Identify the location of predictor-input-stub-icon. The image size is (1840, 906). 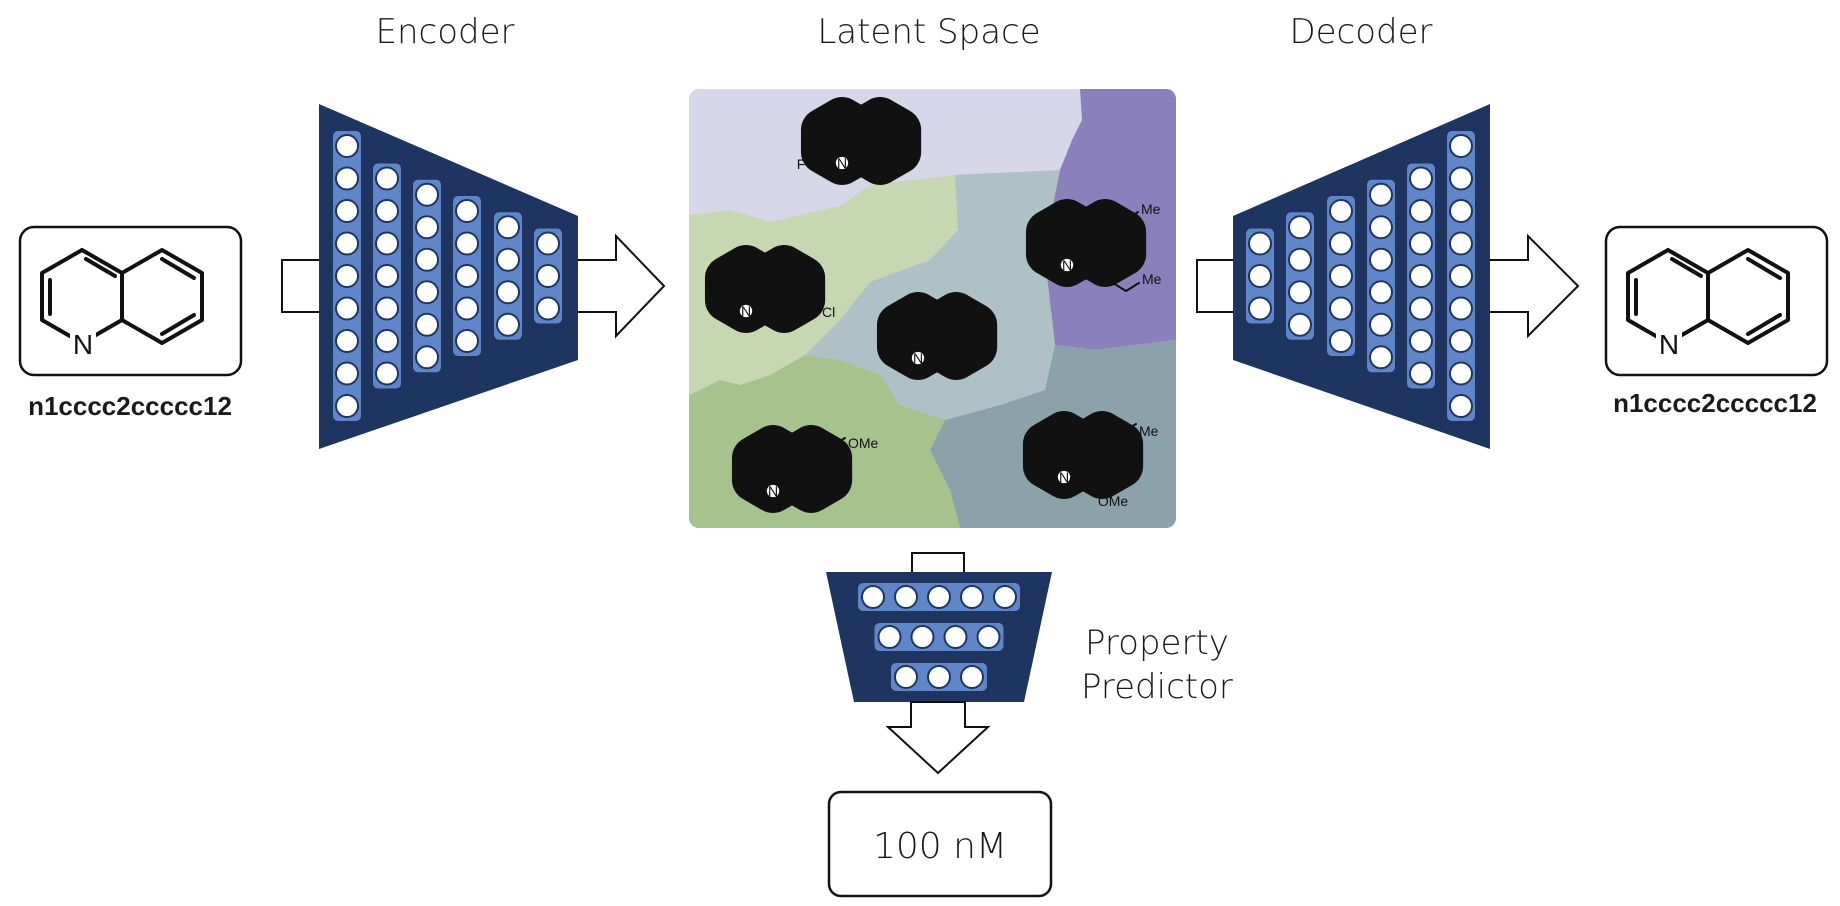
(938, 563).